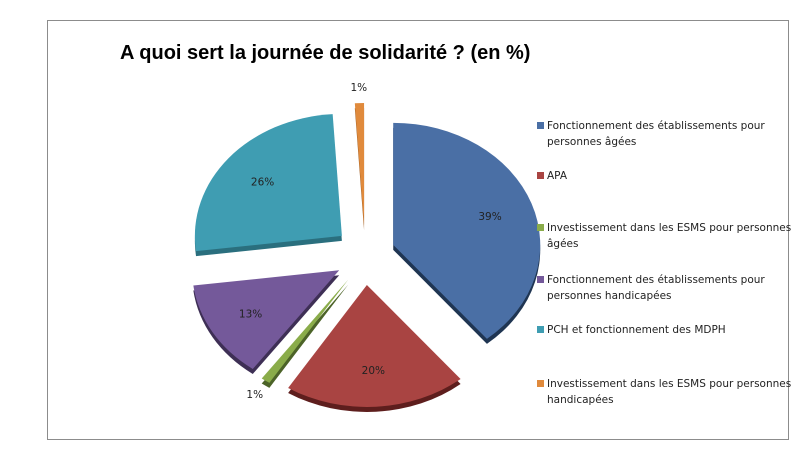 Image resolution: width=805 pixels, height=463 pixels. I want to click on legend-label: APA, so click(557, 176).